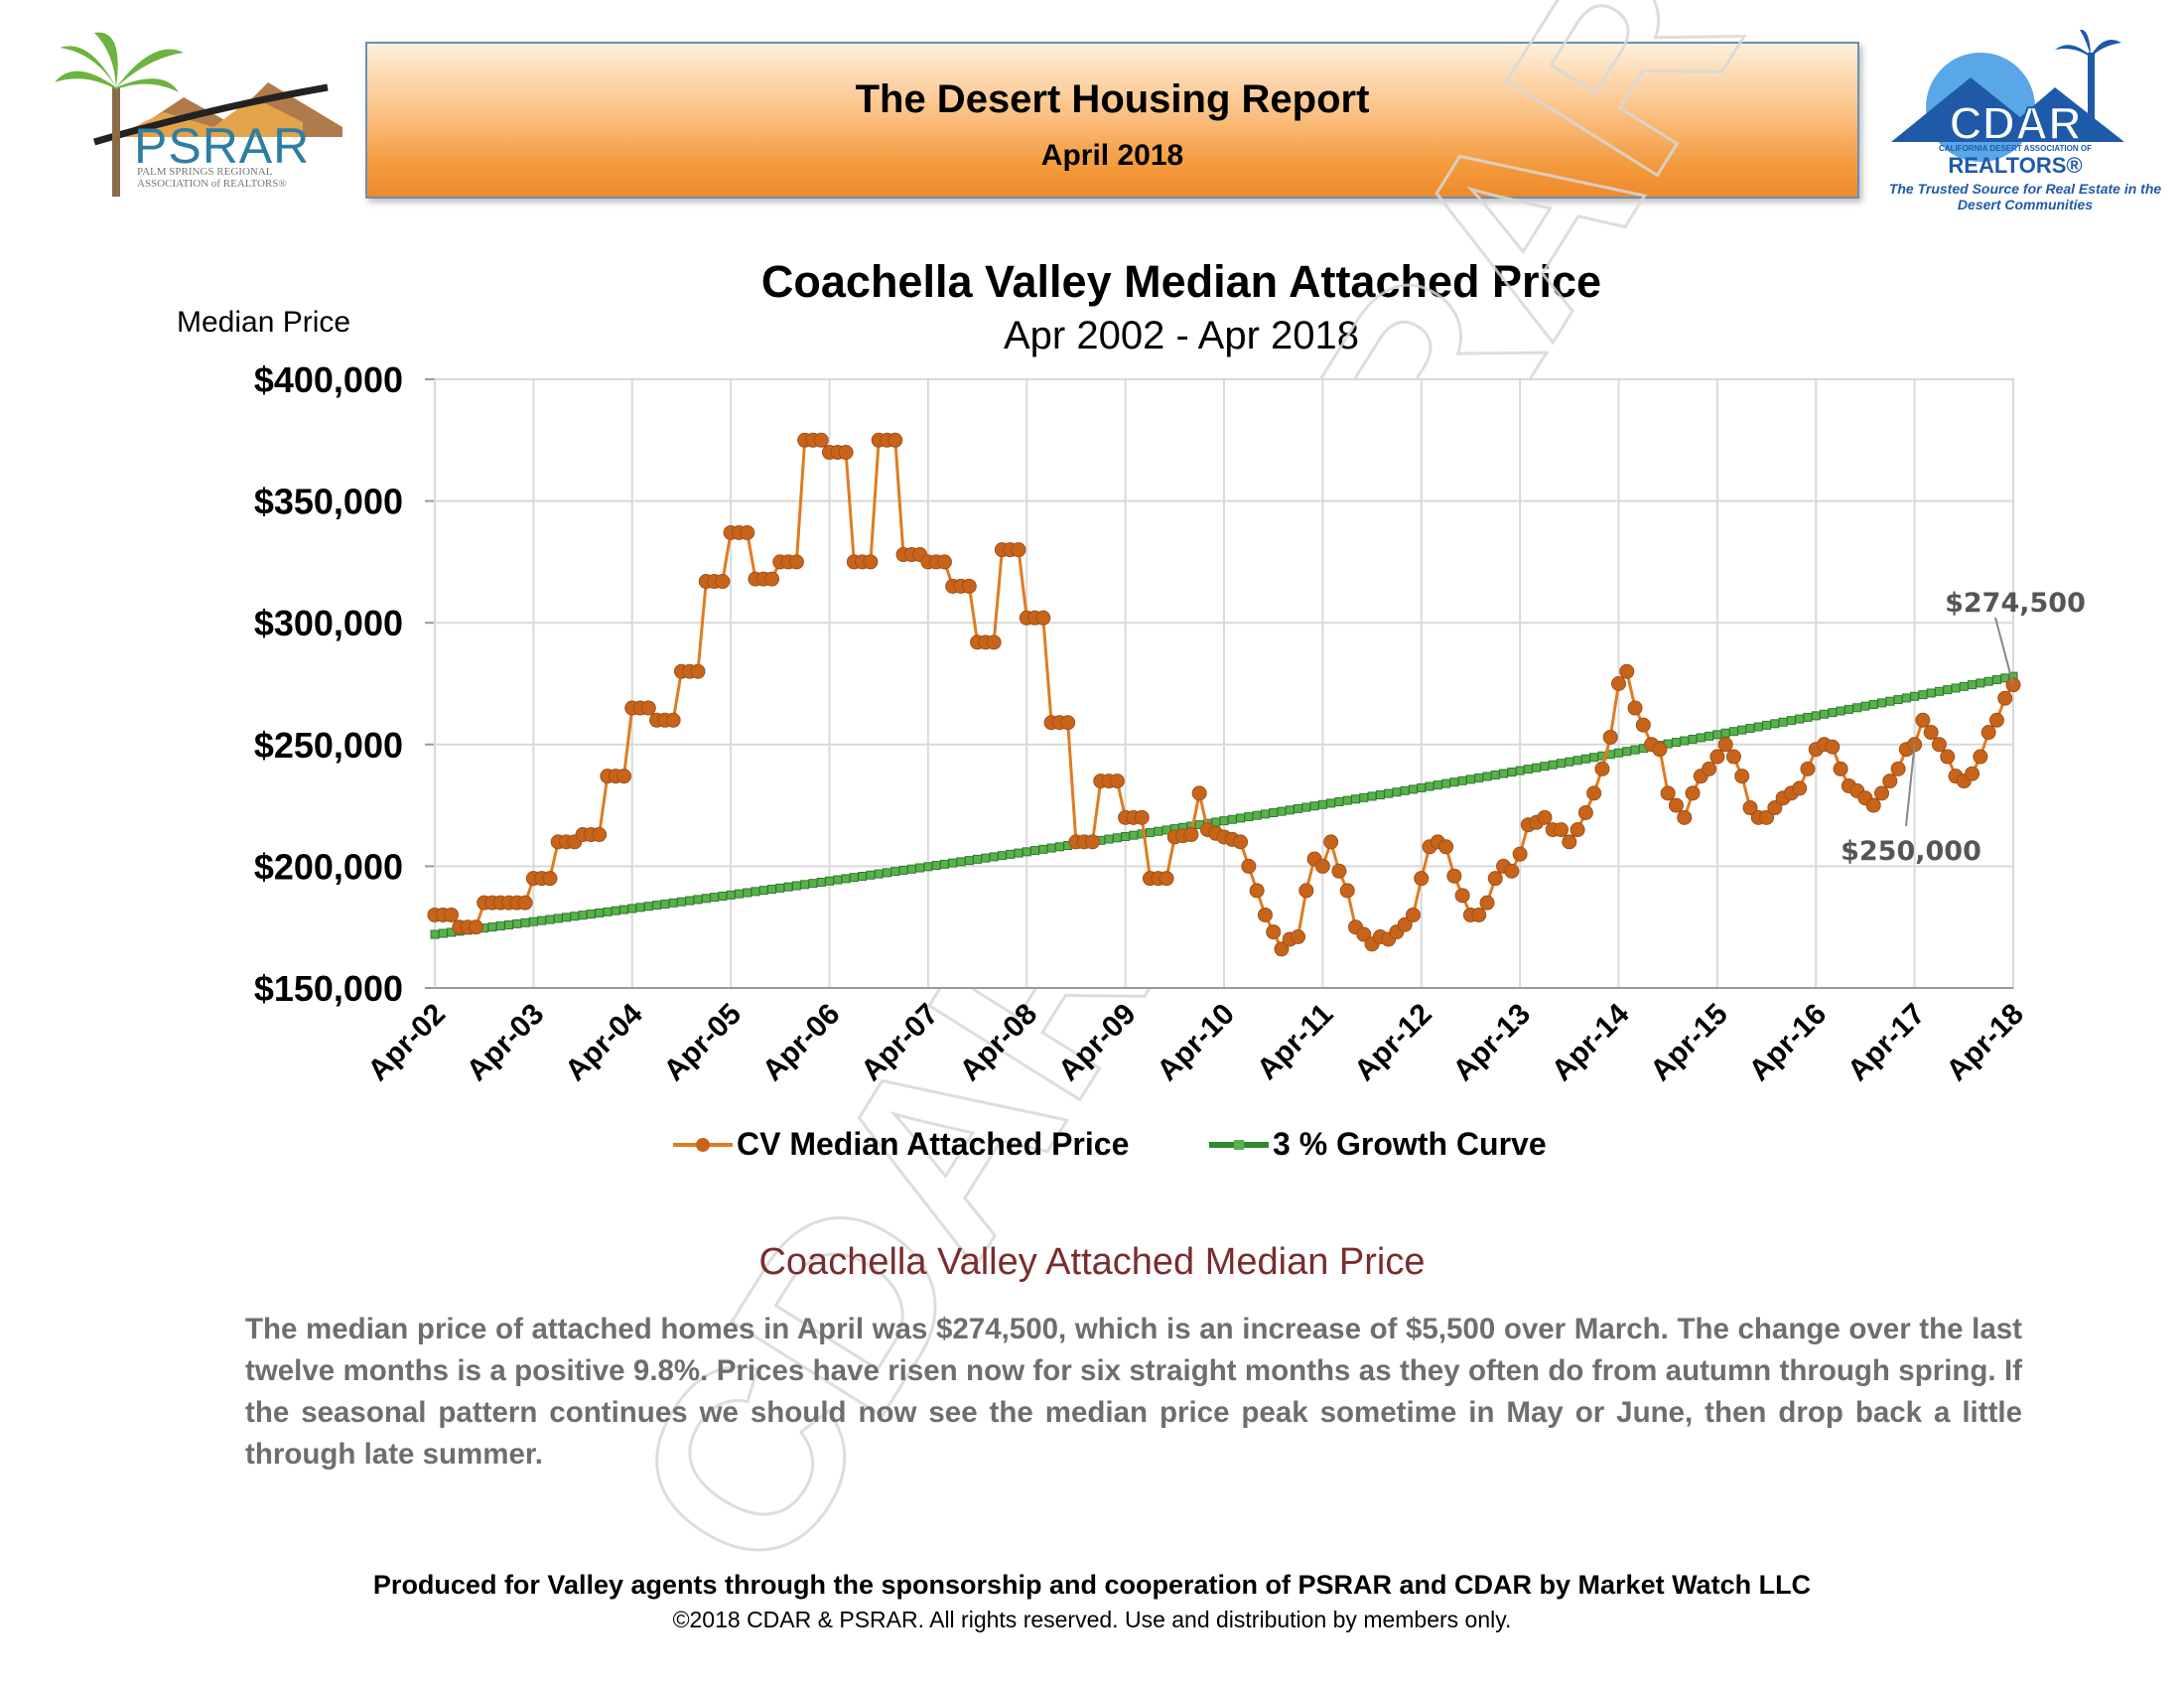  I want to click on legend-label-growth-curve: 3 % Growth Curve, so click(1410, 1144).